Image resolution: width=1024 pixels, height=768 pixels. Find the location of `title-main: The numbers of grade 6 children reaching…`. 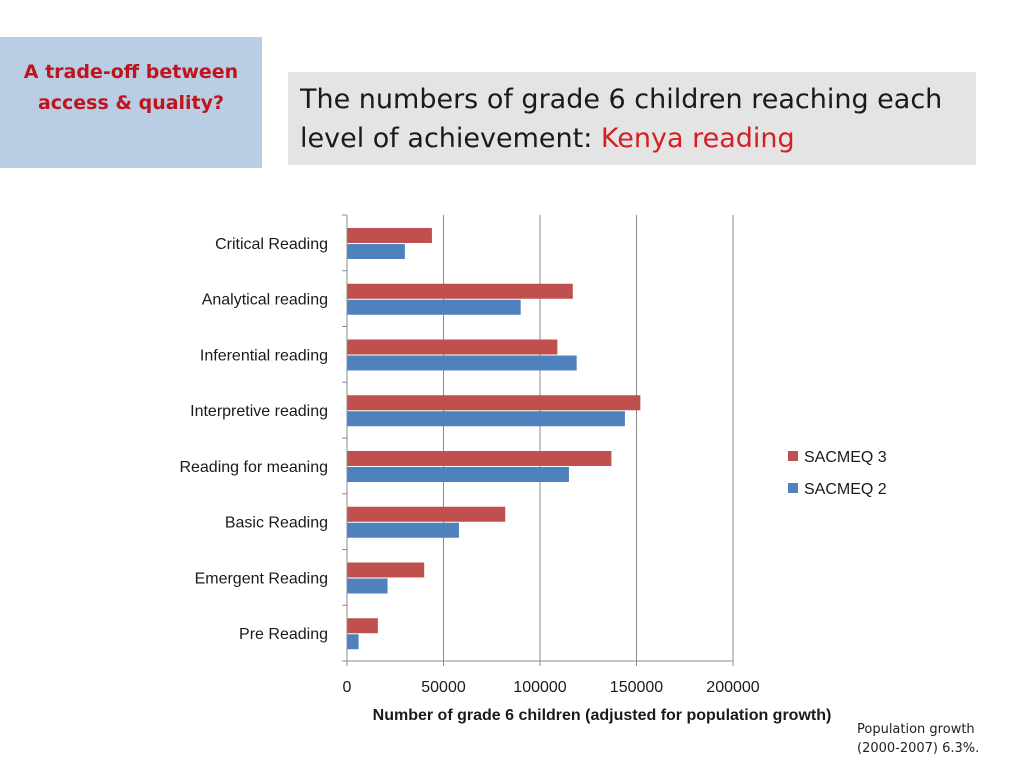

title-main: The numbers of grade 6 children reaching… is located at coordinates (621, 119).